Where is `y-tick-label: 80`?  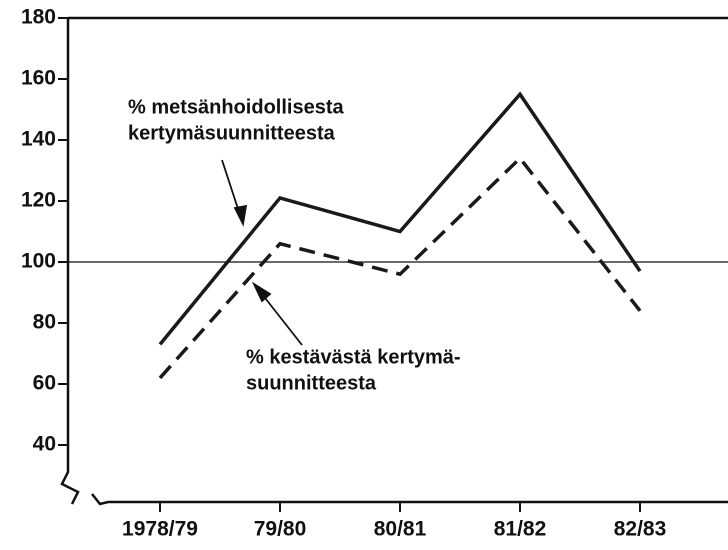
y-tick-label: 80 is located at coordinates (44, 322).